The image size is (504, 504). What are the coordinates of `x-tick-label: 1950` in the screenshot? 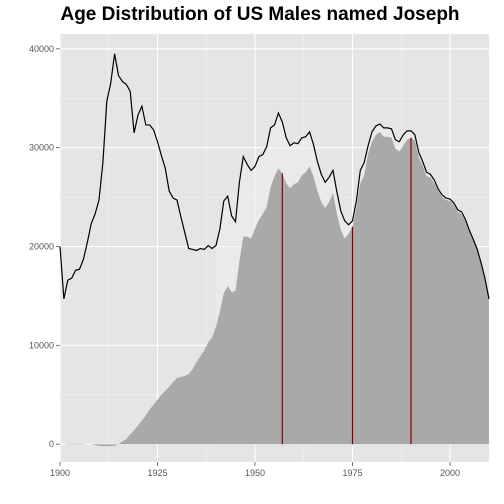 It's located at (255, 473).